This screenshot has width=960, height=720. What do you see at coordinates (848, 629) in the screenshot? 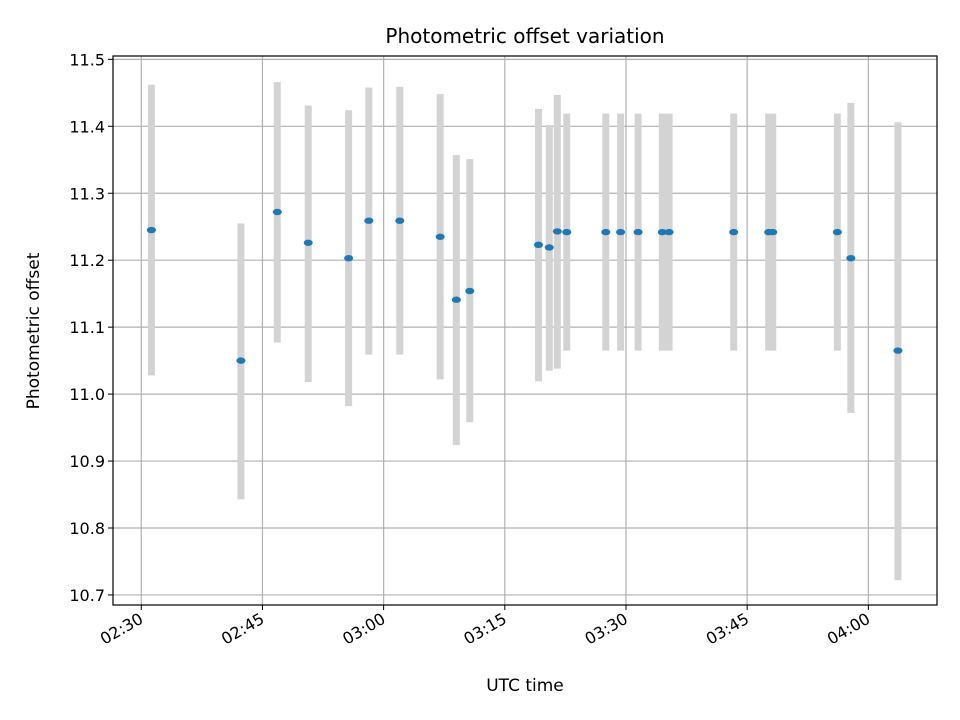
I see `x-tick-label: 04:00` at bounding box center [848, 629].